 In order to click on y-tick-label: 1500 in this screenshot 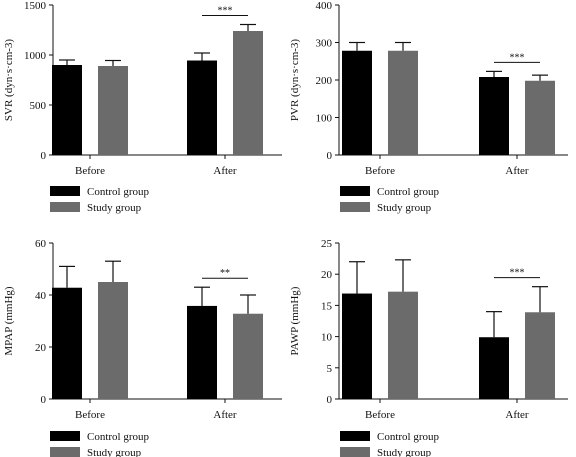, I will do `click(35, 6)`.